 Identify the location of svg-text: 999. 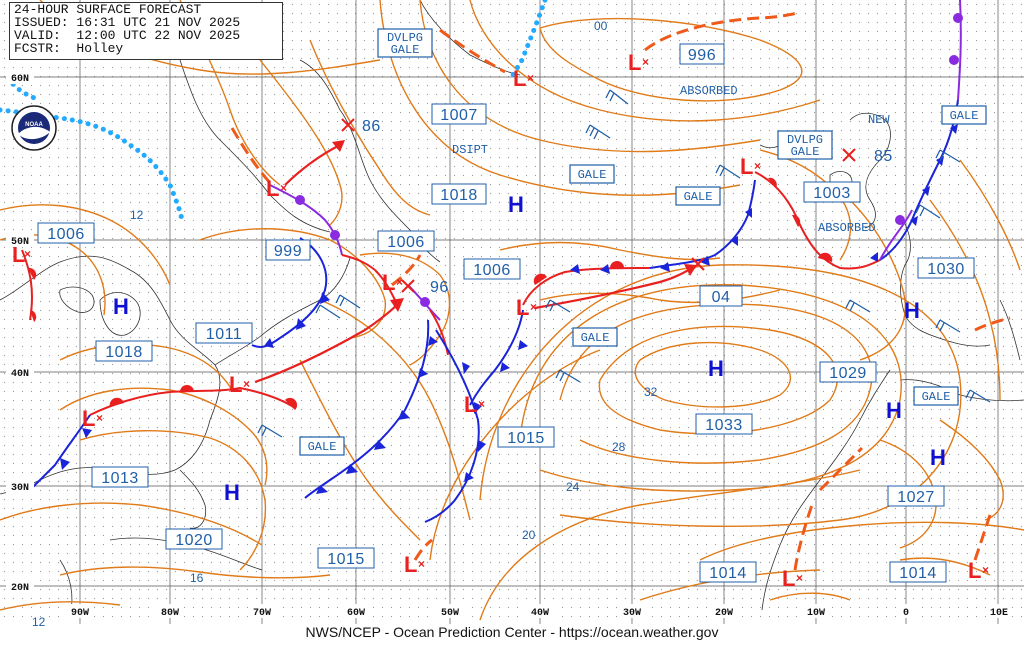
(288, 251).